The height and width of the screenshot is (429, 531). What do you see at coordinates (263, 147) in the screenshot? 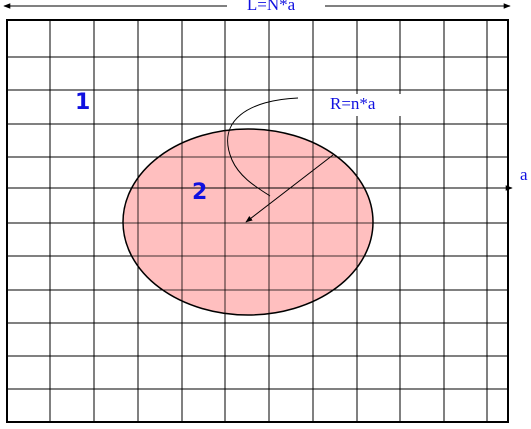
I see `pointer-curve` at bounding box center [263, 147].